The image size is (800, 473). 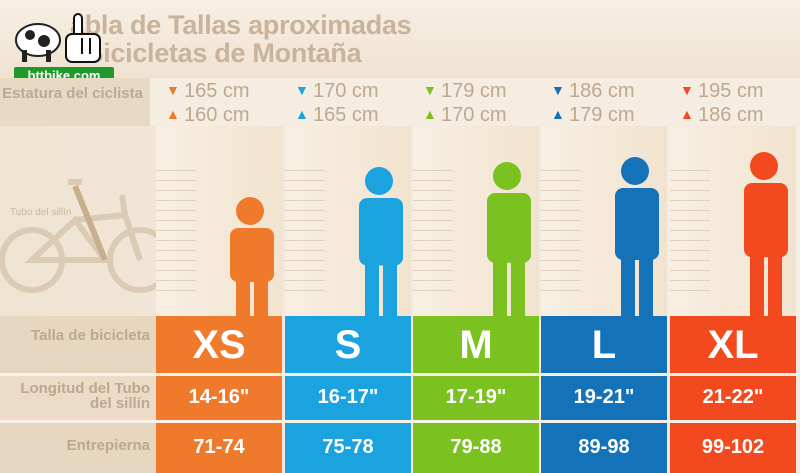 I want to click on size-cell-m: M, so click(x=476, y=345).